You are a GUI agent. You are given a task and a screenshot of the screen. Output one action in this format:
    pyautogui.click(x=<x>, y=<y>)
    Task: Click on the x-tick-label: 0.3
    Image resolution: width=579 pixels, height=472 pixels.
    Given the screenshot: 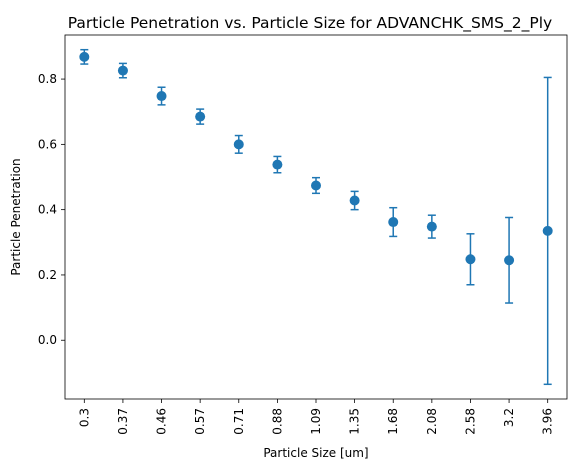 What is the action you would take?
    pyautogui.click(x=84, y=417)
    